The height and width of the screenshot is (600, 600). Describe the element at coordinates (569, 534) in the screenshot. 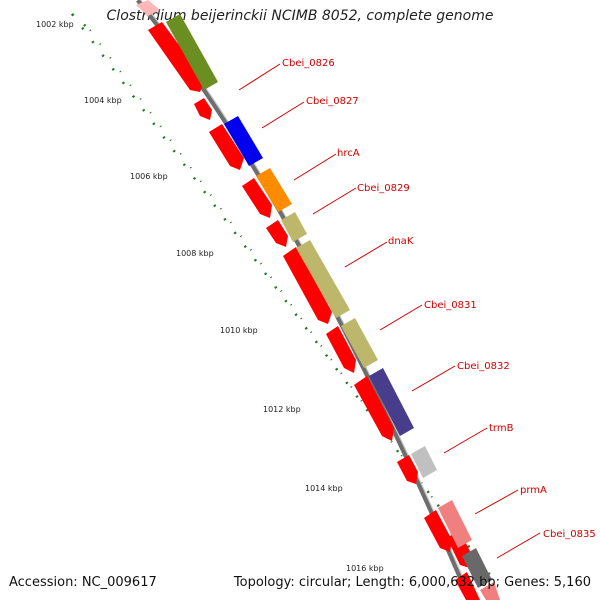

I see `gene-label: Cbei_0835` at that location.